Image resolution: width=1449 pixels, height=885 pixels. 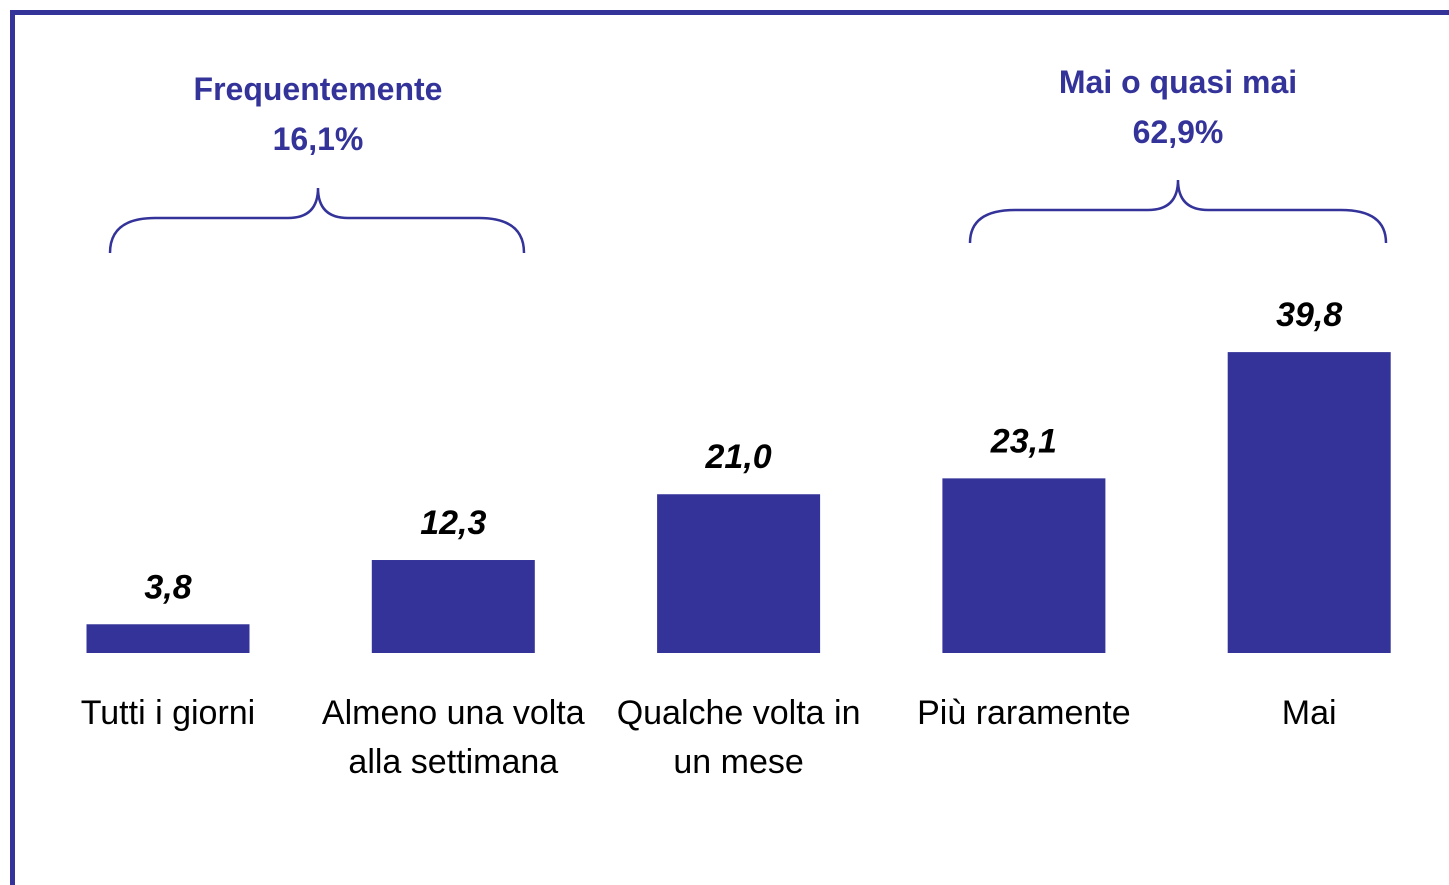 I want to click on value-label: 12,3, so click(x=453, y=523).